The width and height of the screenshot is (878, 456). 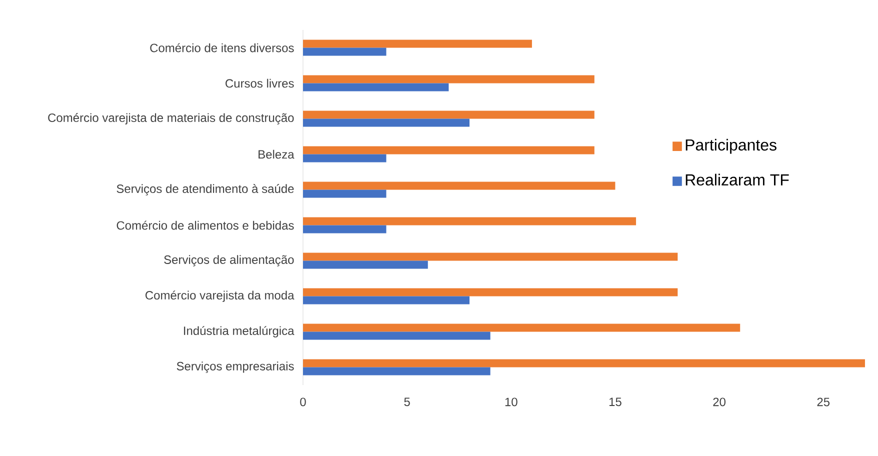 I want to click on y-tick-label: Beleza, so click(x=276, y=154).